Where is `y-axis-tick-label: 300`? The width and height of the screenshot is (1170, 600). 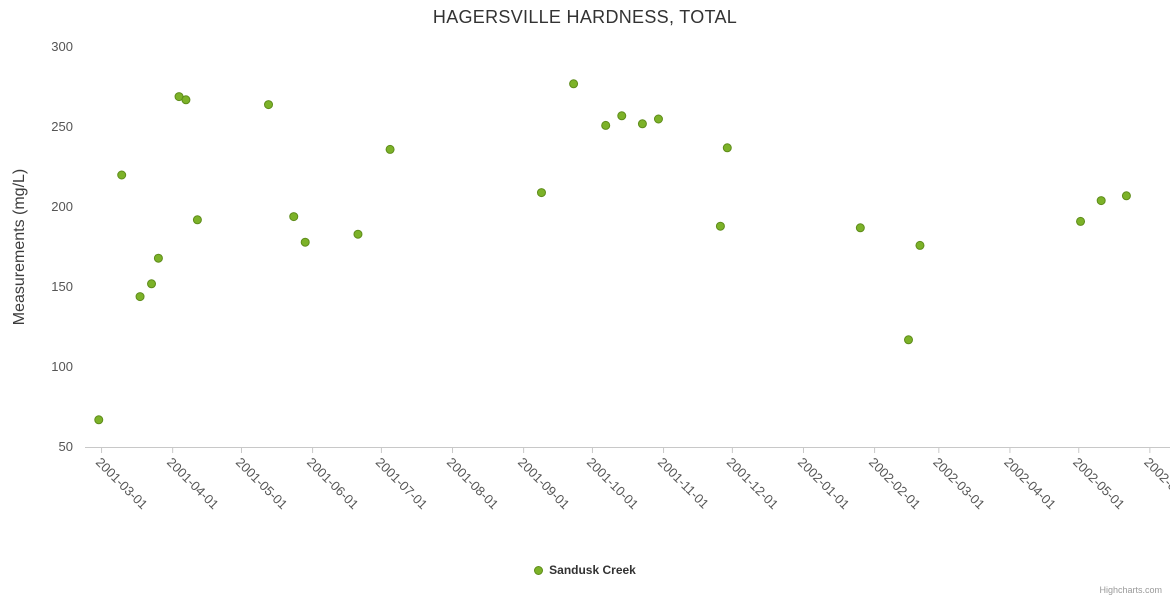
y-axis-tick-label: 300 is located at coordinates (62, 46).